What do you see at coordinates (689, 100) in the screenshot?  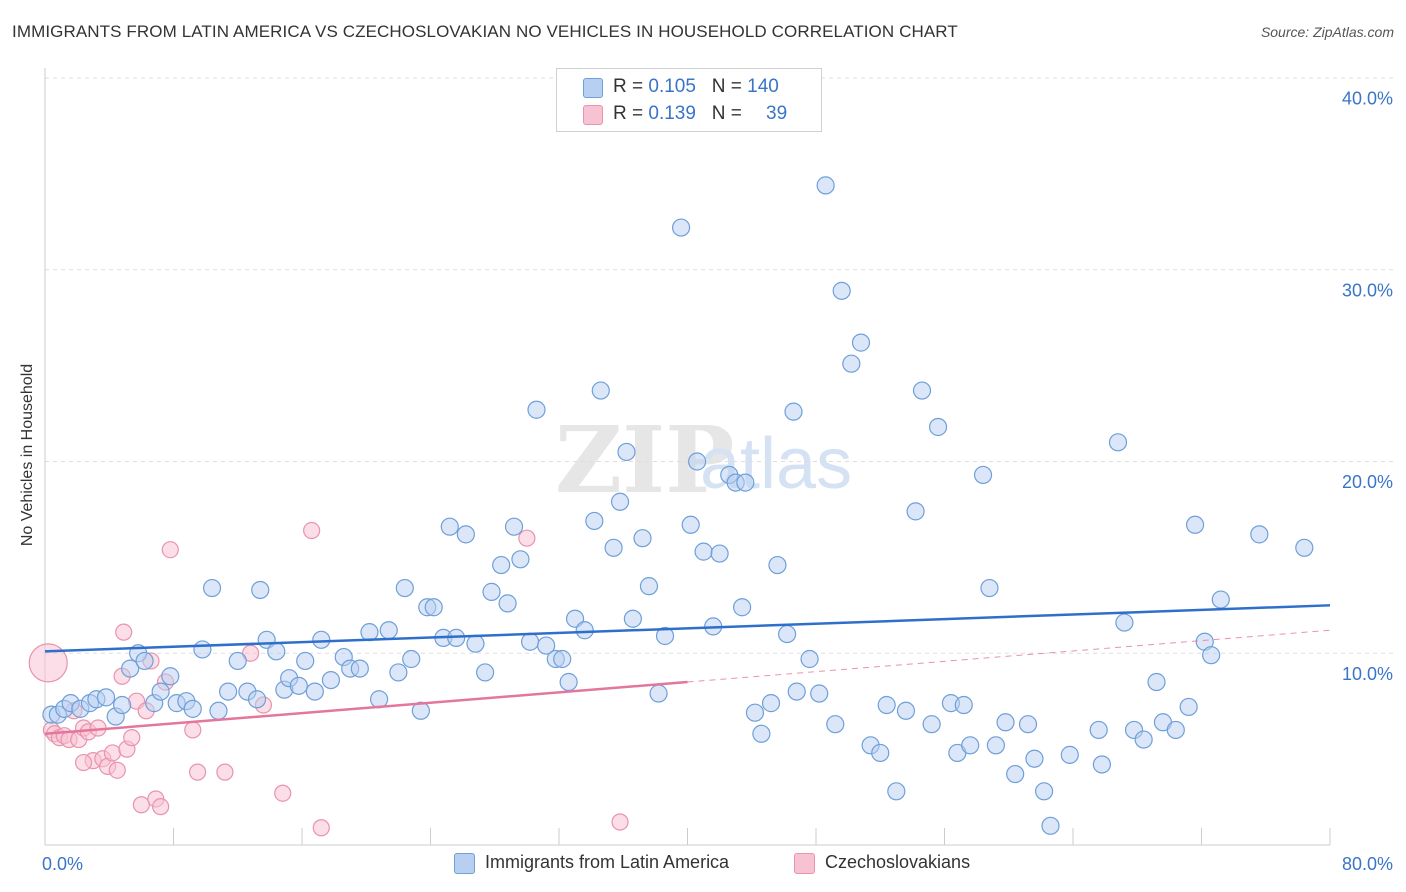 I see `stats-legend: R = 0.105 N = 140 R = 0.139 N = 39` at bounding box center [689, 100].